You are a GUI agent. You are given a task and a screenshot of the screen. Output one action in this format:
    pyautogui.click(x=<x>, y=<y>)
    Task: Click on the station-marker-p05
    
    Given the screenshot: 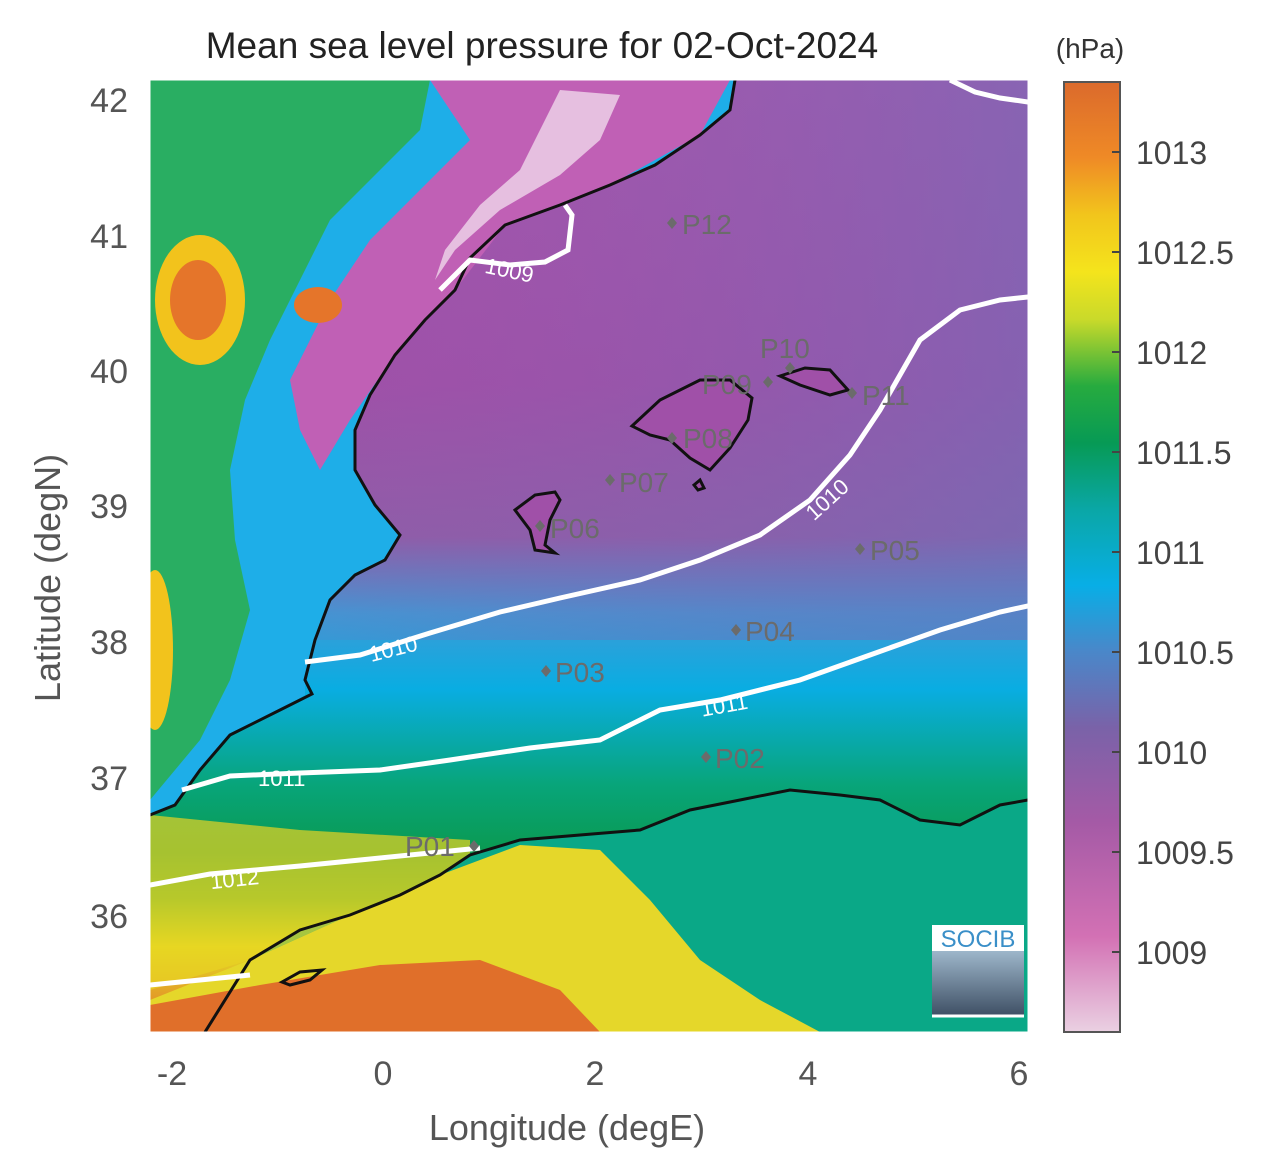 What is the action you would take?
    pyautogui.click(x=860, y=549)
    